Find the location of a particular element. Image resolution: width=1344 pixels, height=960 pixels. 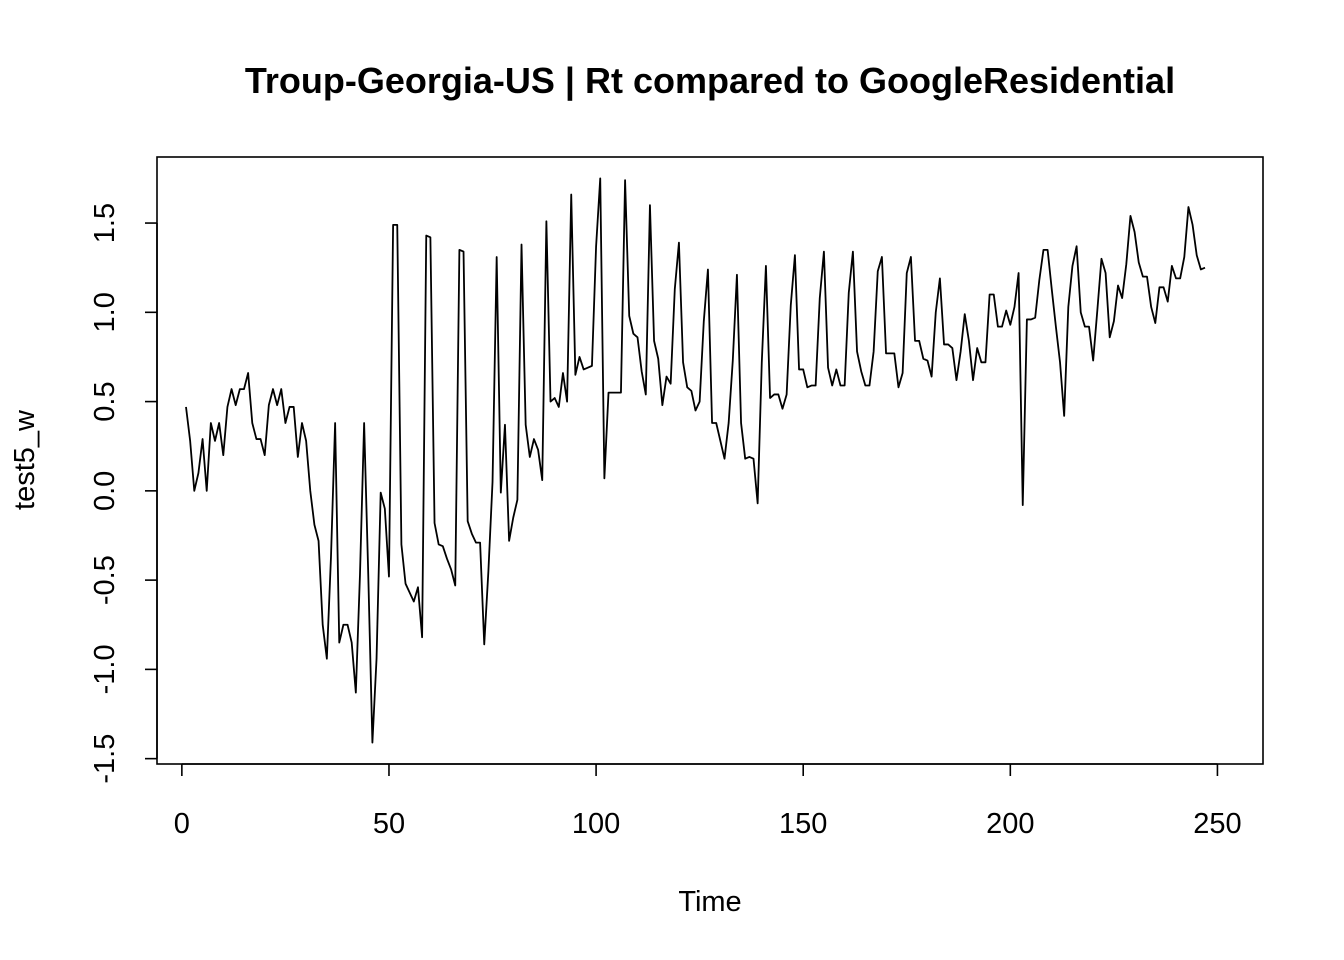

x-tick-label: 50 is located at coordinates (389, 824).